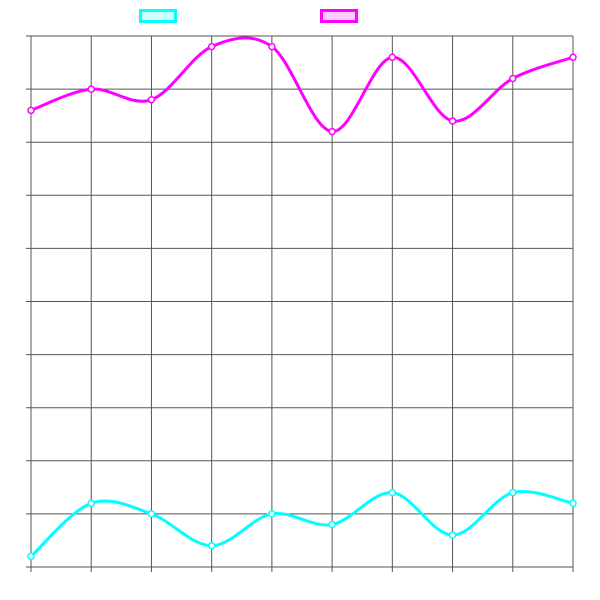 The image size is (600, 600). I want to click on series-2-line, so click(302, 85).